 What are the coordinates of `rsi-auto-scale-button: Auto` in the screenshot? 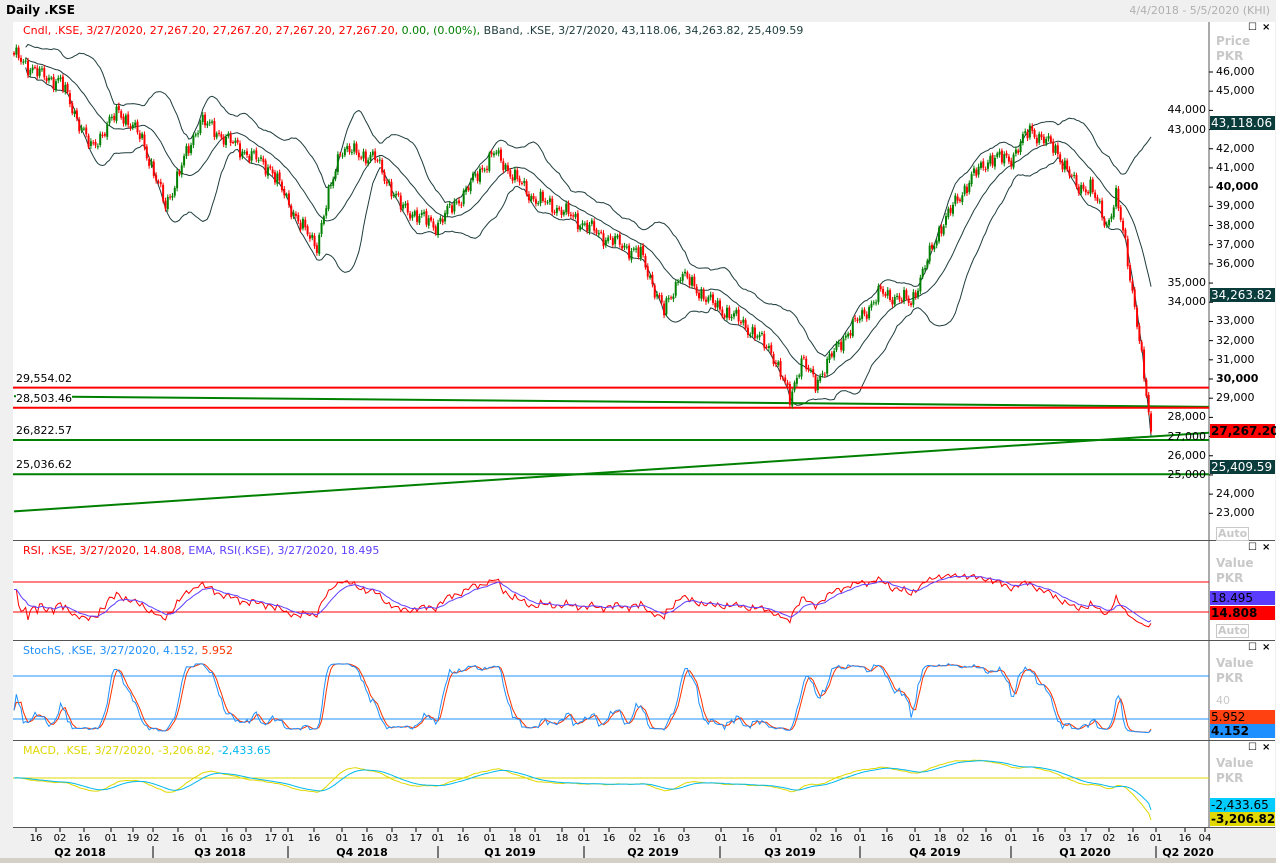 It's located at (1233, 631).